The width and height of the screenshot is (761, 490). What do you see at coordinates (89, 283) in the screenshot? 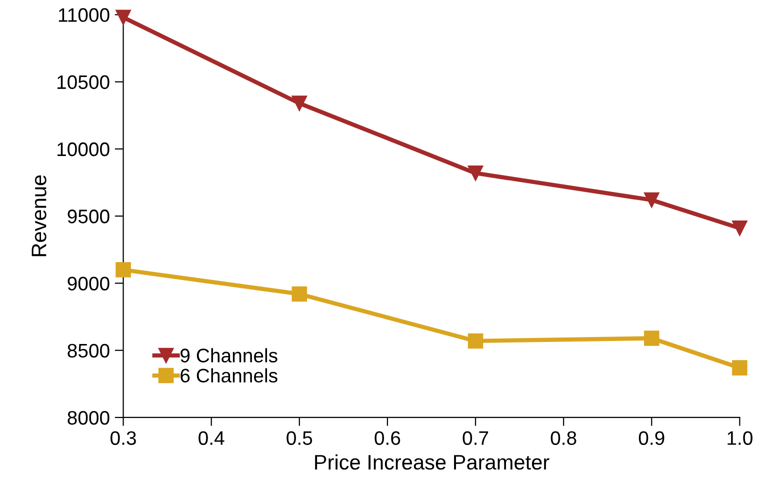
I see `y-tick-label: 9000` at bounding box center [89, 283].